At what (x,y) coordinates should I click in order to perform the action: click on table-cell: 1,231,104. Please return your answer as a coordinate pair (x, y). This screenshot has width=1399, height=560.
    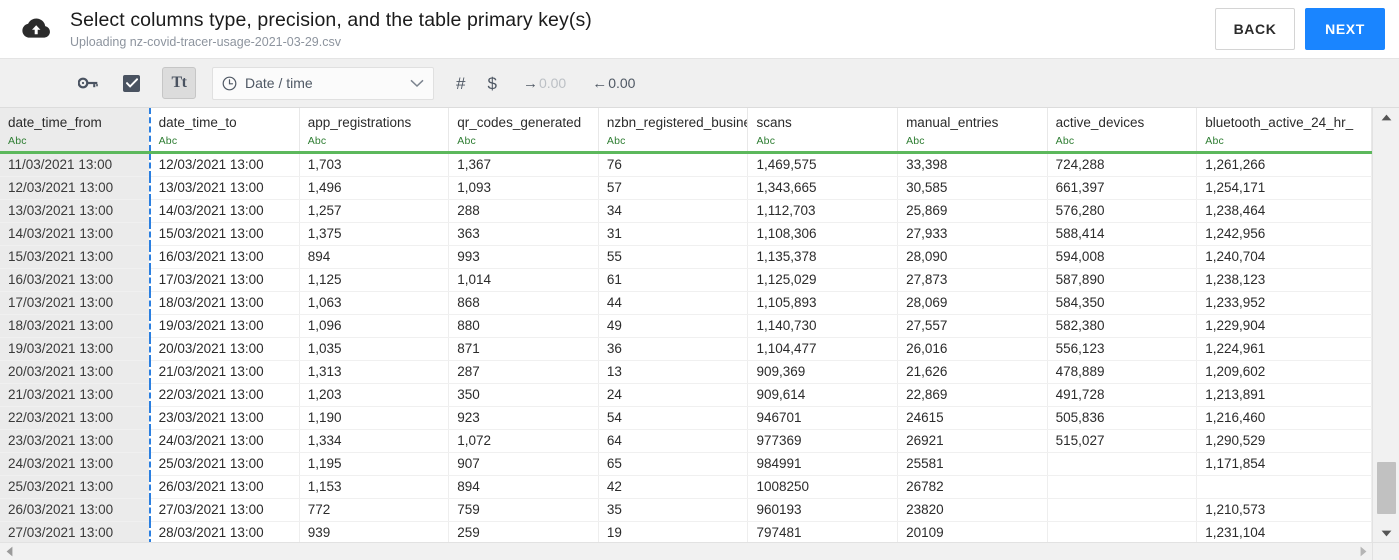
    Looking at the image, I should click on (1284, 531).